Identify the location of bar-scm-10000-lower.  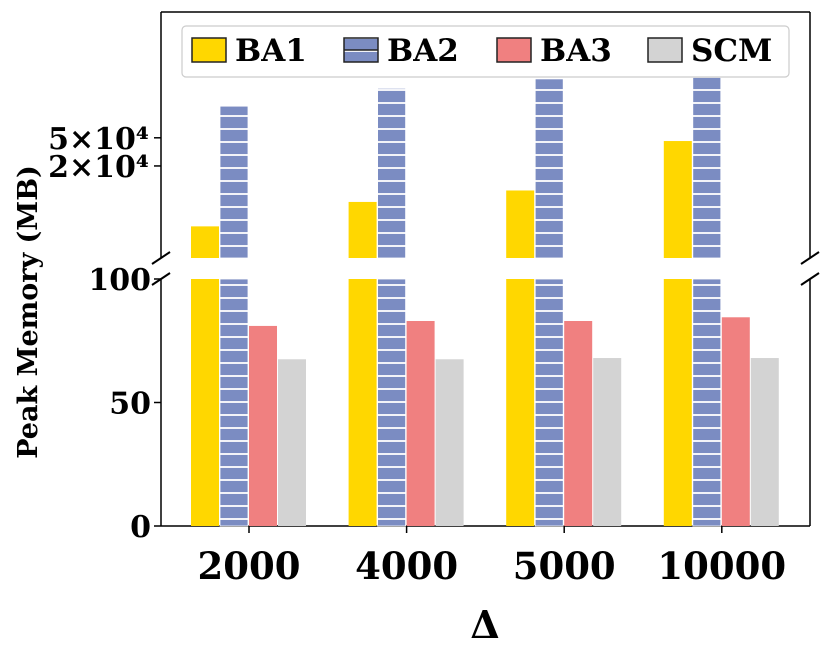
(764, 442).